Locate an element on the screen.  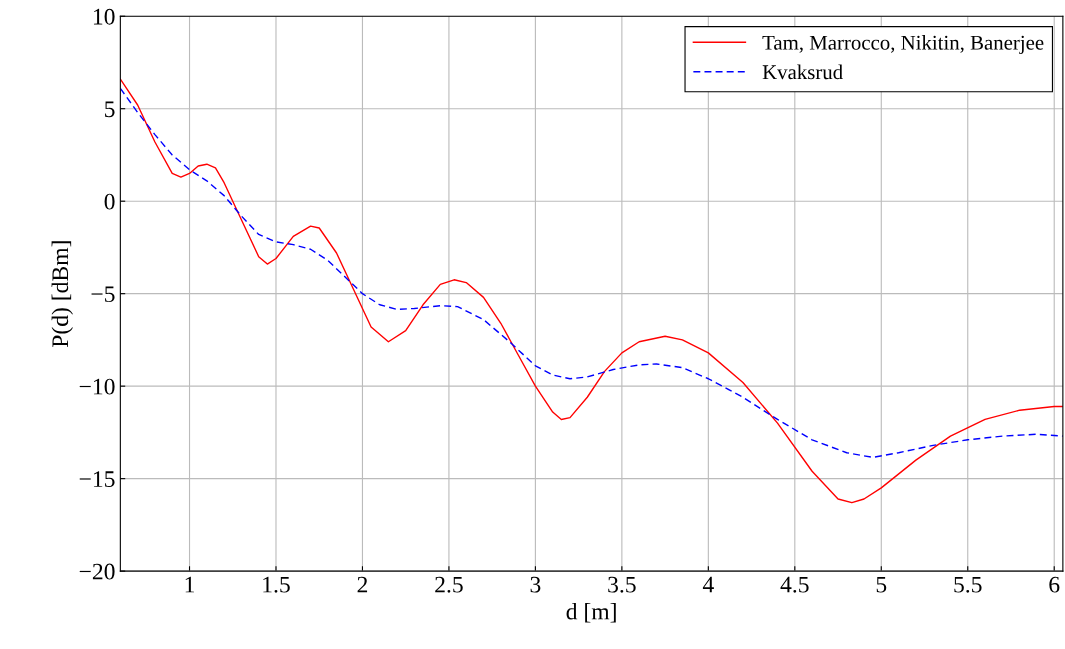
y-tick-label: −20 is located at coordinates (97, 571).